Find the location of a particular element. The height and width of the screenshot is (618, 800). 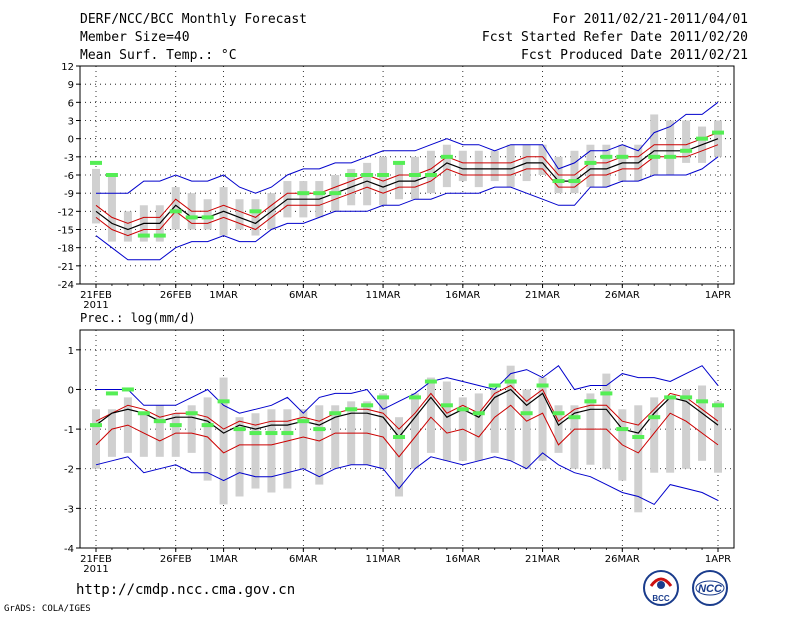

temp-x-tick-label: 26MAR is located at coordinates (622, 295).